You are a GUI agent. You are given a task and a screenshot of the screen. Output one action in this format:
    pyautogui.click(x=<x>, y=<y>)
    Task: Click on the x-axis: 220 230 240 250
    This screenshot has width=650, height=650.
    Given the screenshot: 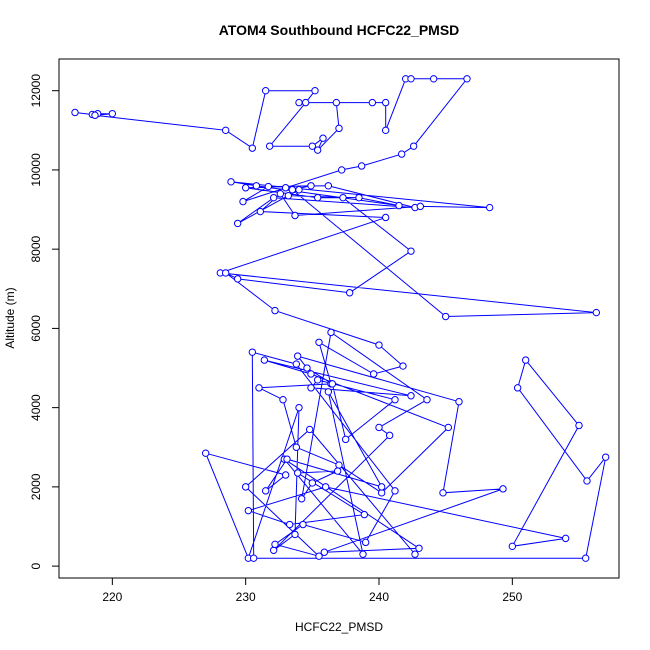 What is the action you would take?
    pyautogui.click(x=312, y=590)
    